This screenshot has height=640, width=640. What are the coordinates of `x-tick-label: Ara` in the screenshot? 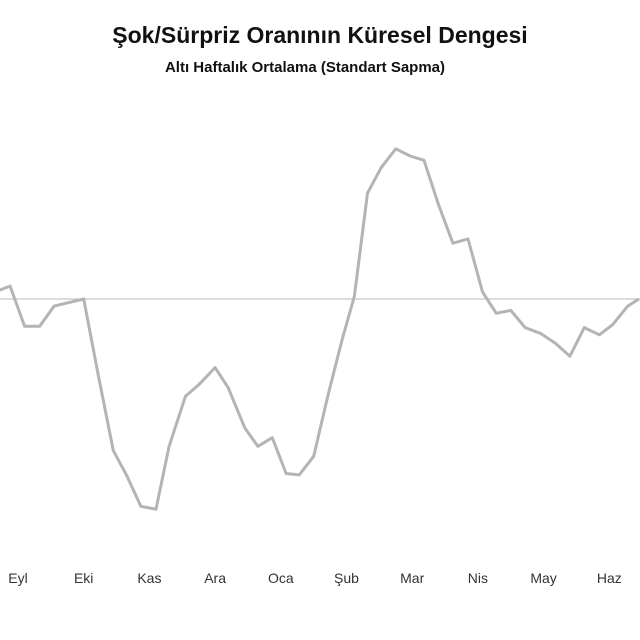 It's located at (215, 578).